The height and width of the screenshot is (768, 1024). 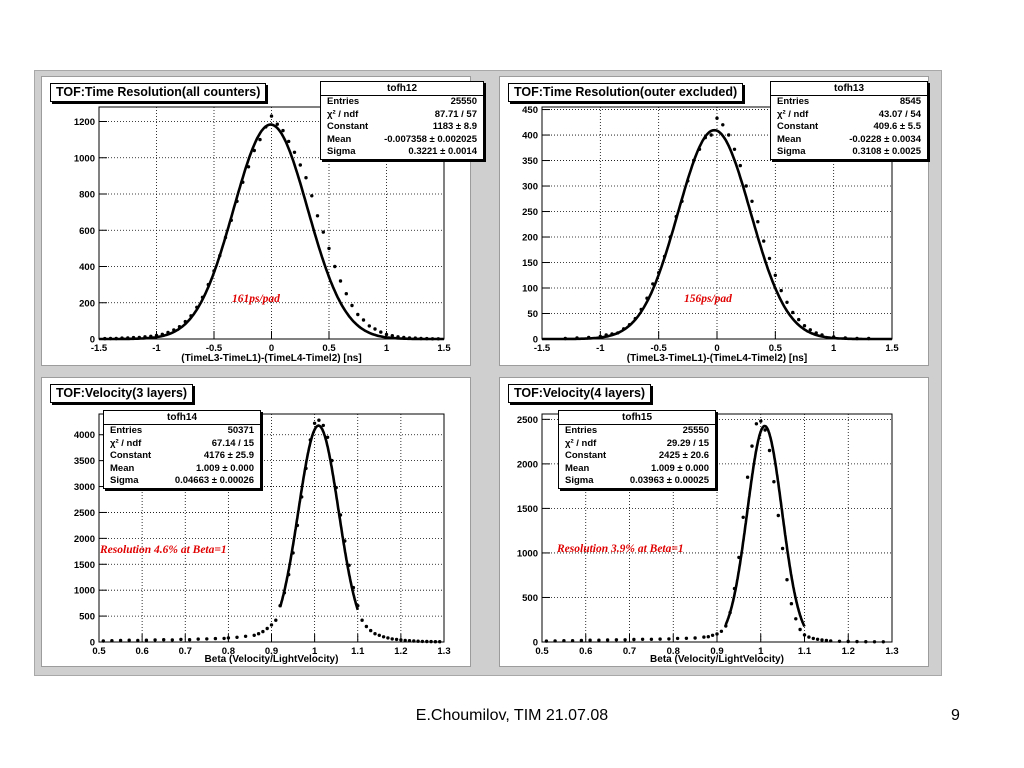 I want to click on stats-label: Constant, so click(x=348, y=126).